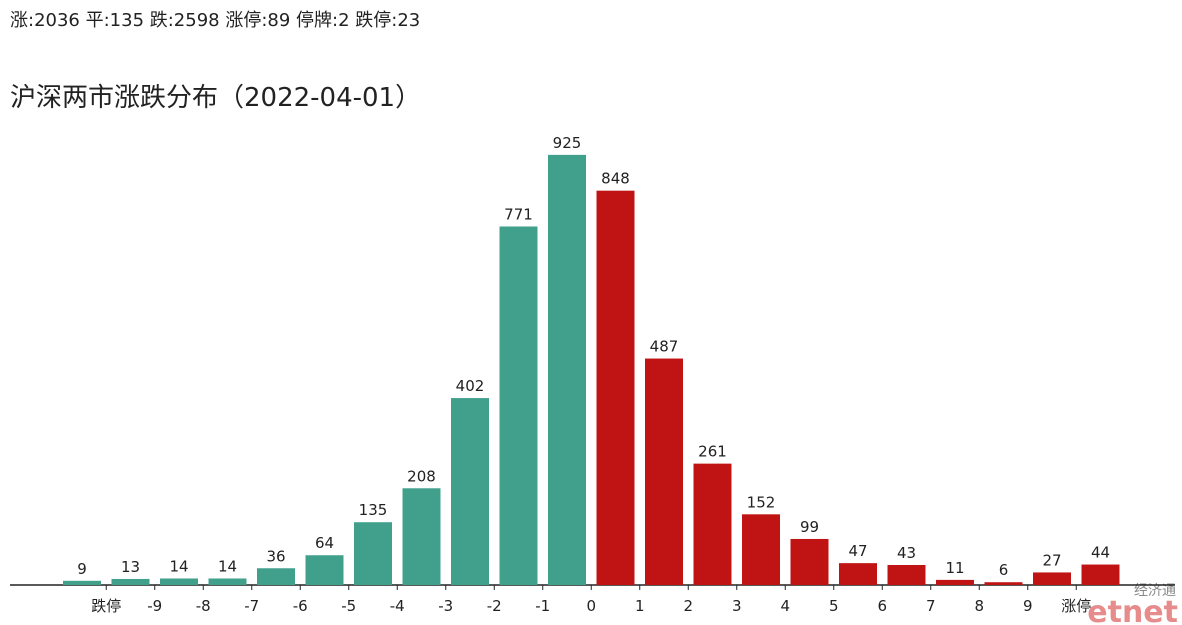 This screenshot has height=625, width=1182. What do you see at coordinates (1076, 606) in the screenshot?
I see `x-tick-label: 涨停` at bounding box center [1076, 606].